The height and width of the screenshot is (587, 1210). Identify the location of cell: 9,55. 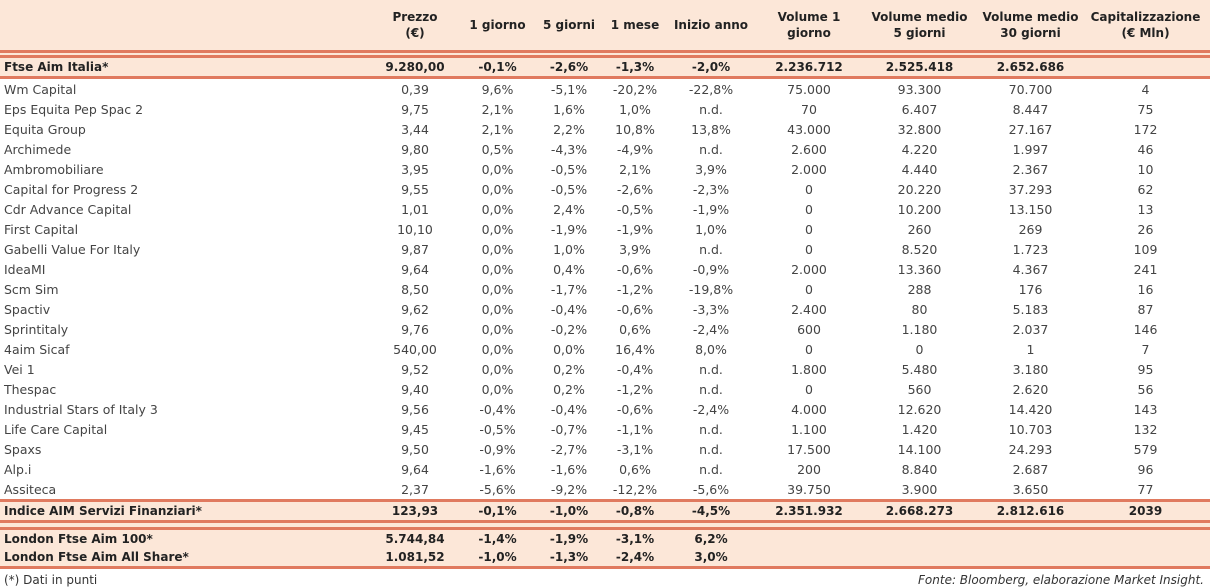
(415, 189).